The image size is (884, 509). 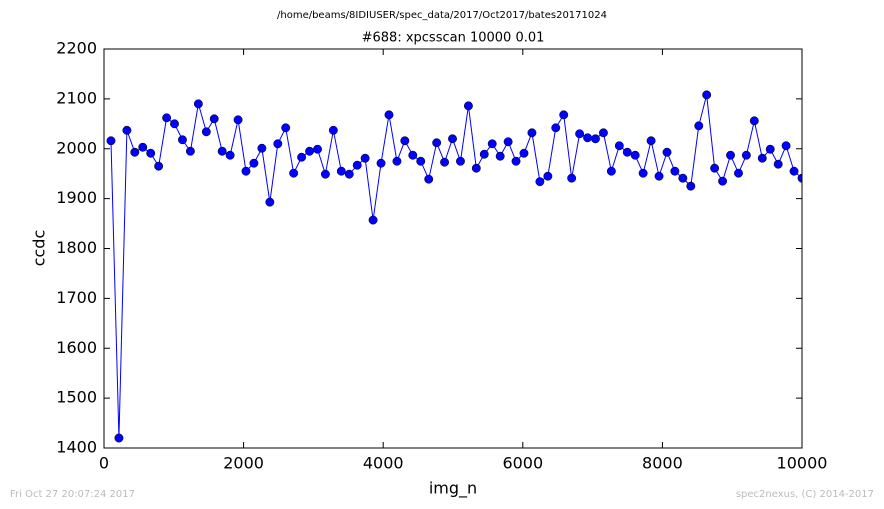 What do you see at coordinates (76, 97) in the screenshot?
I see `y-tick-label: 2100` at bounding box center [76, 97].